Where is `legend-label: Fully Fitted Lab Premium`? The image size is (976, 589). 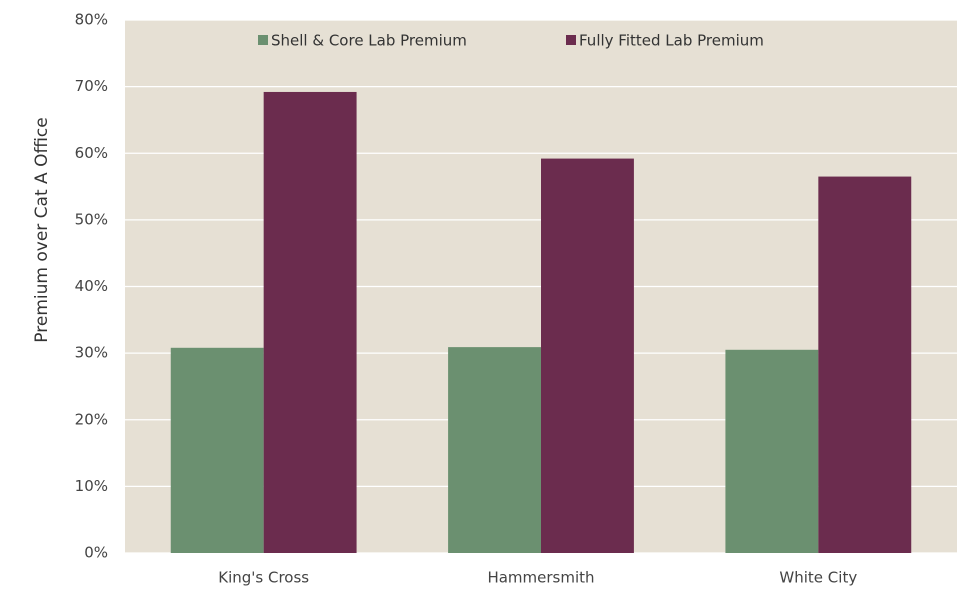 legend-label: Fully Fitted Lab Premium is located at coordinates (671, 41).